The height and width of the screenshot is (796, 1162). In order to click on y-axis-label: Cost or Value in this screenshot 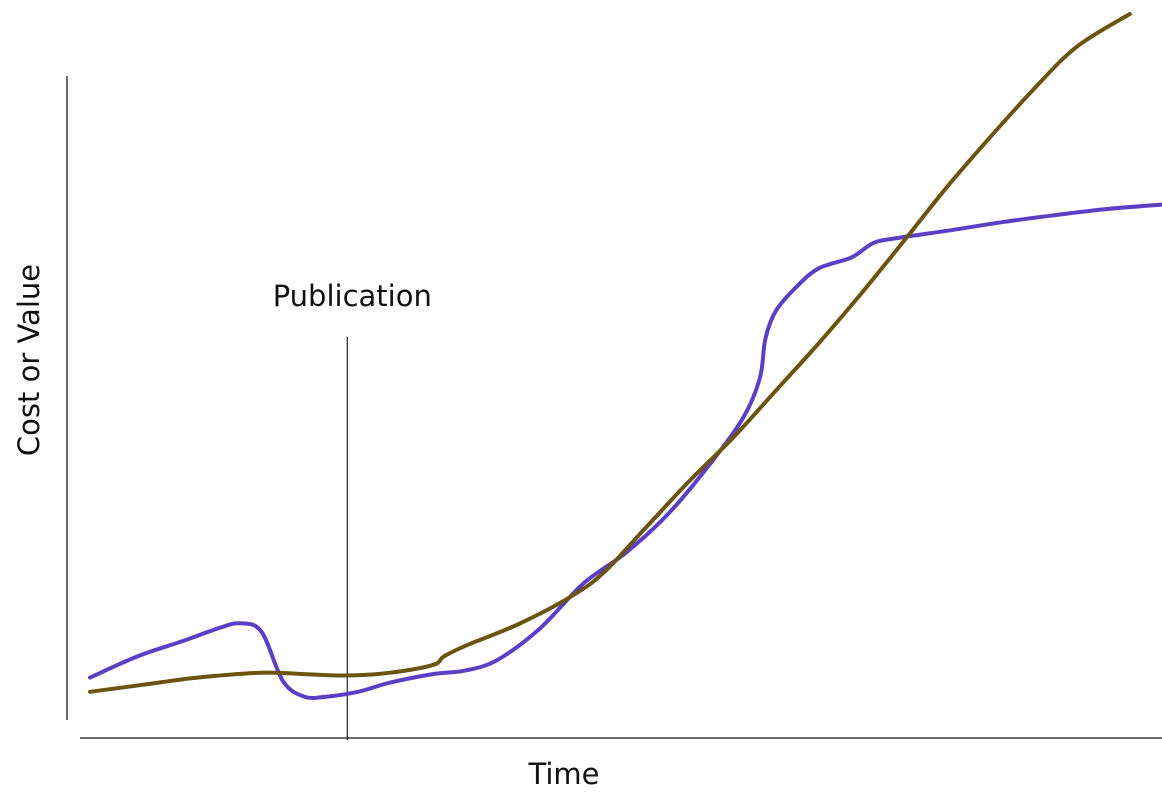, I will do `click(29, 360)`.